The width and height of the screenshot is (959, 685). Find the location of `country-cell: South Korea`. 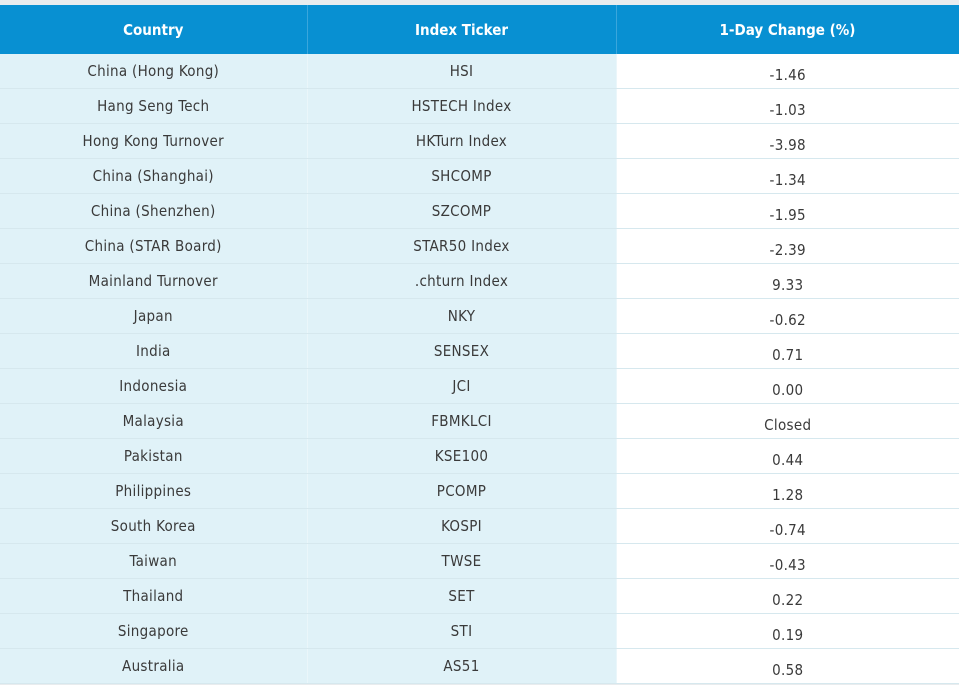

country-cell: South Korea is located at coordinates (154, 526).